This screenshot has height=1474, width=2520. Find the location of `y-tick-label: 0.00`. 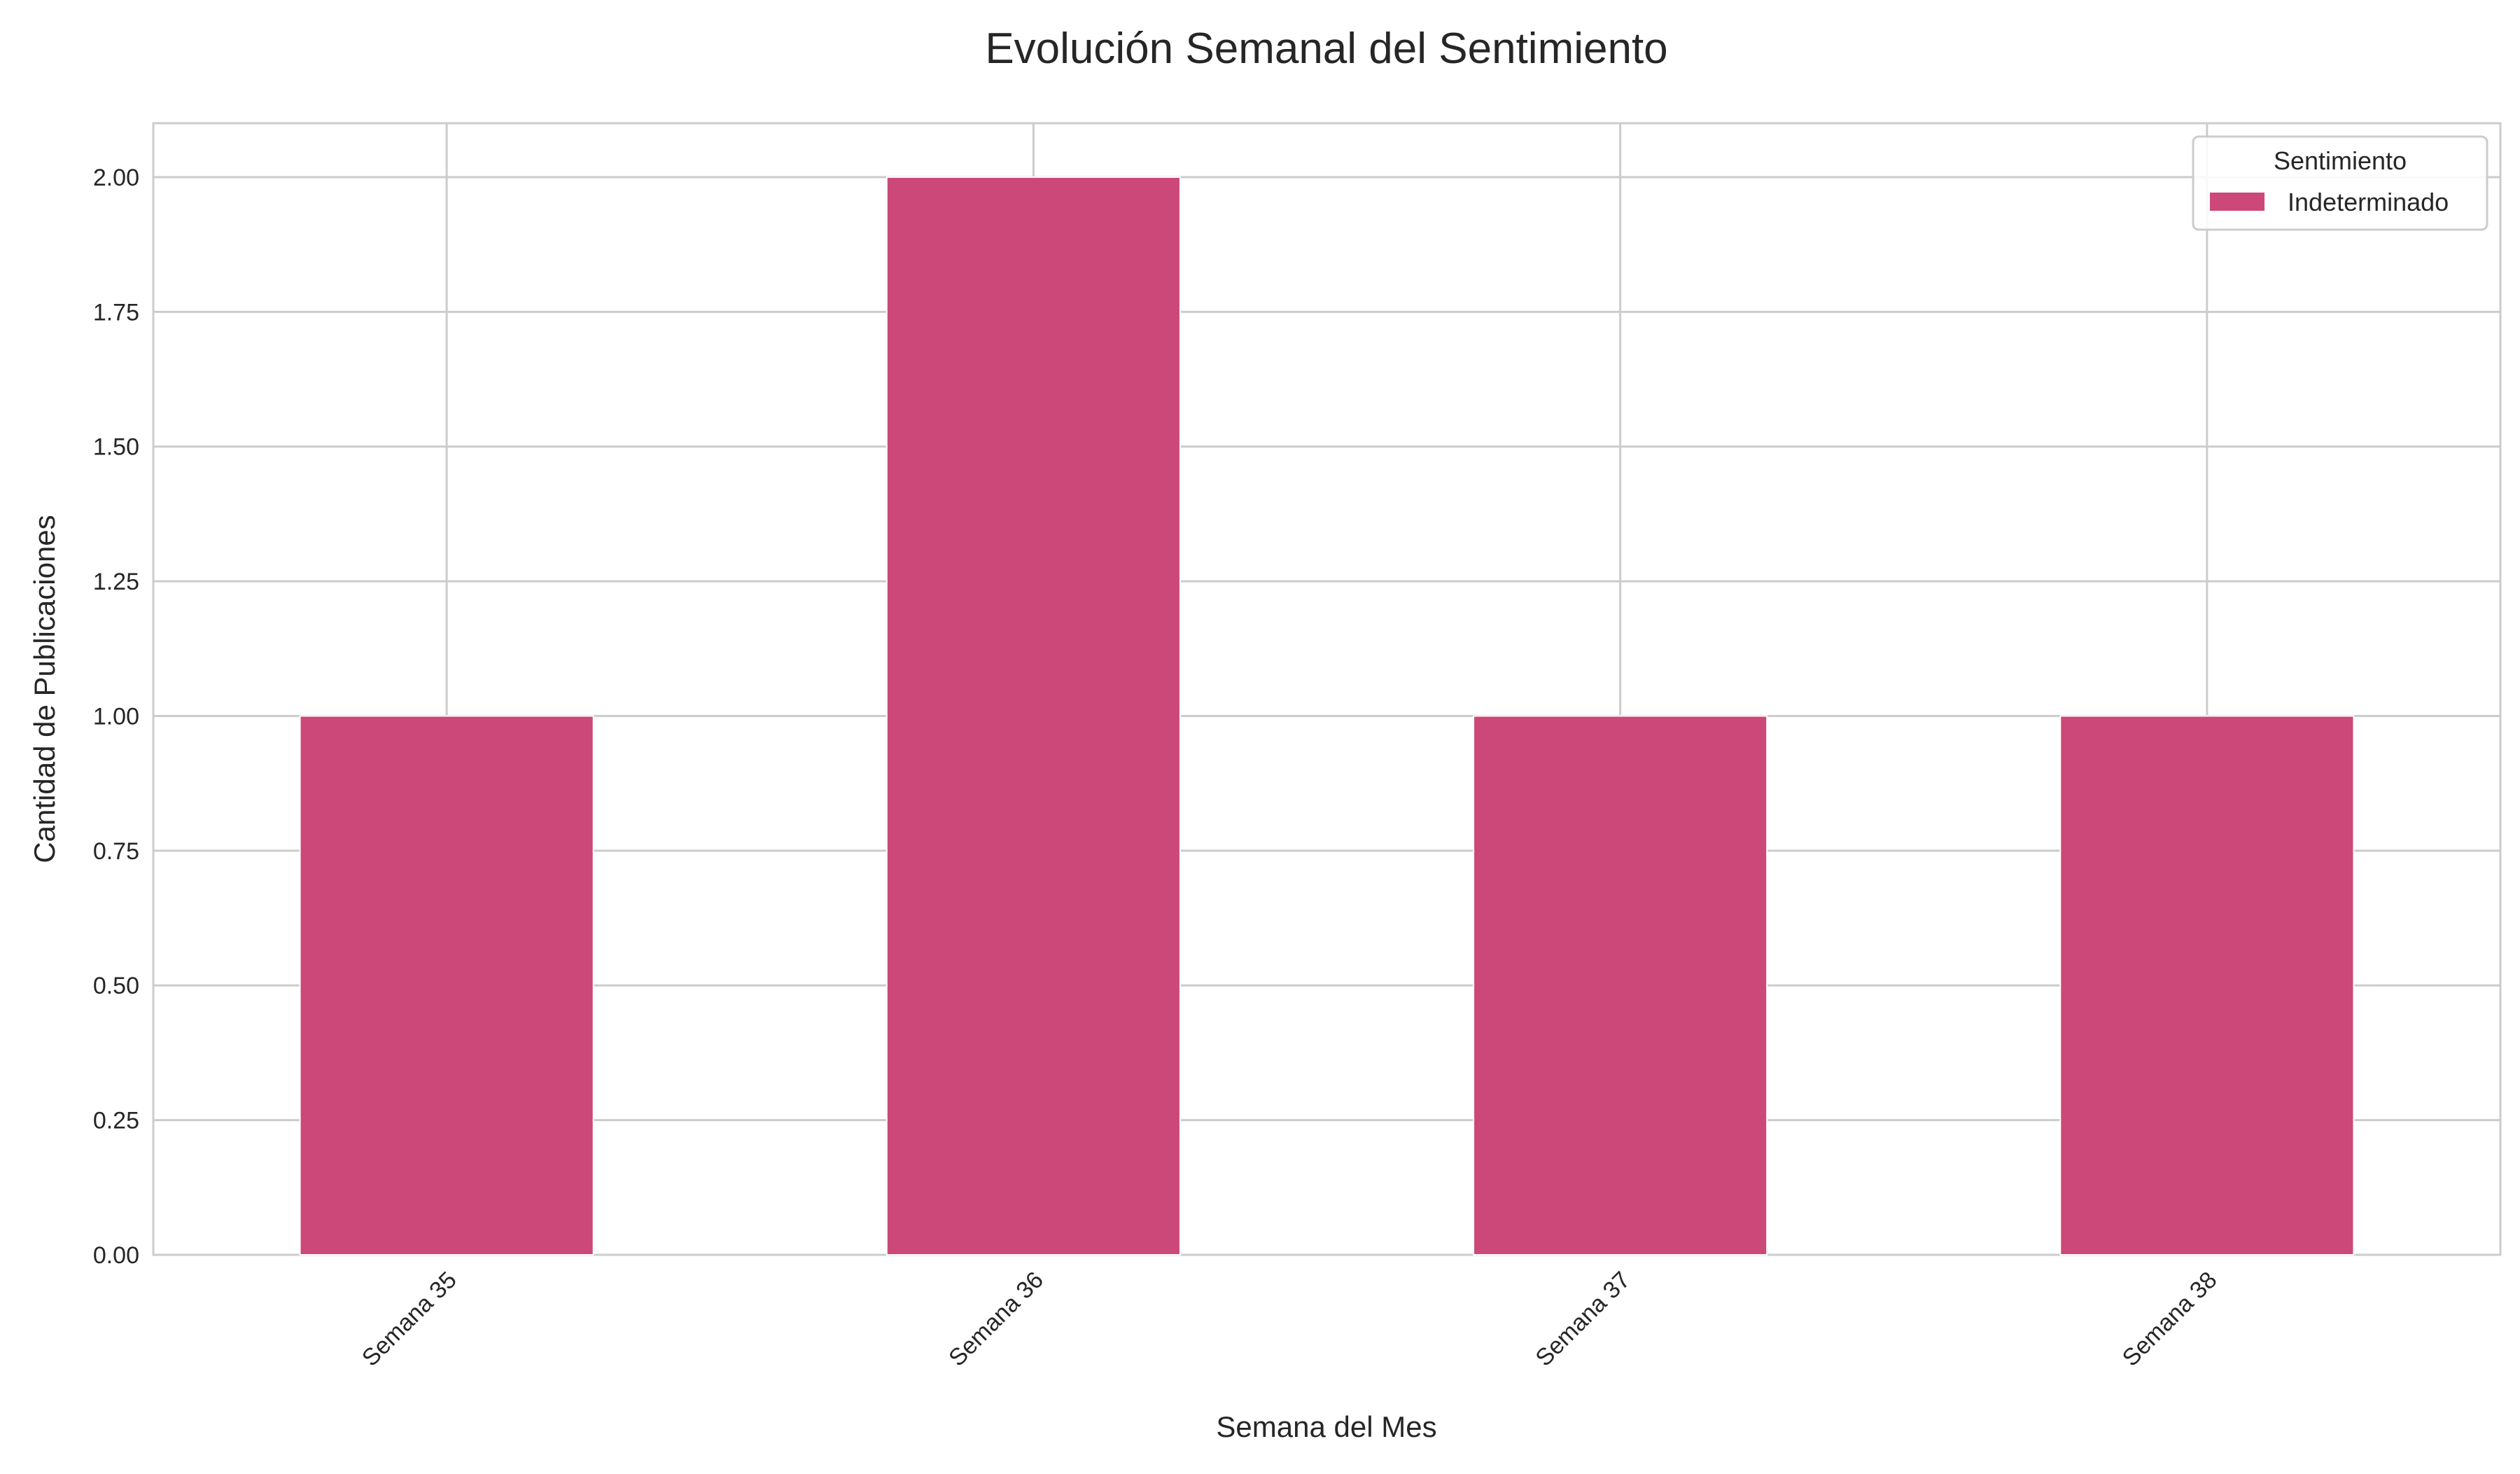

y-tick-label: 0.00 is located at coordinates (116, 1256).